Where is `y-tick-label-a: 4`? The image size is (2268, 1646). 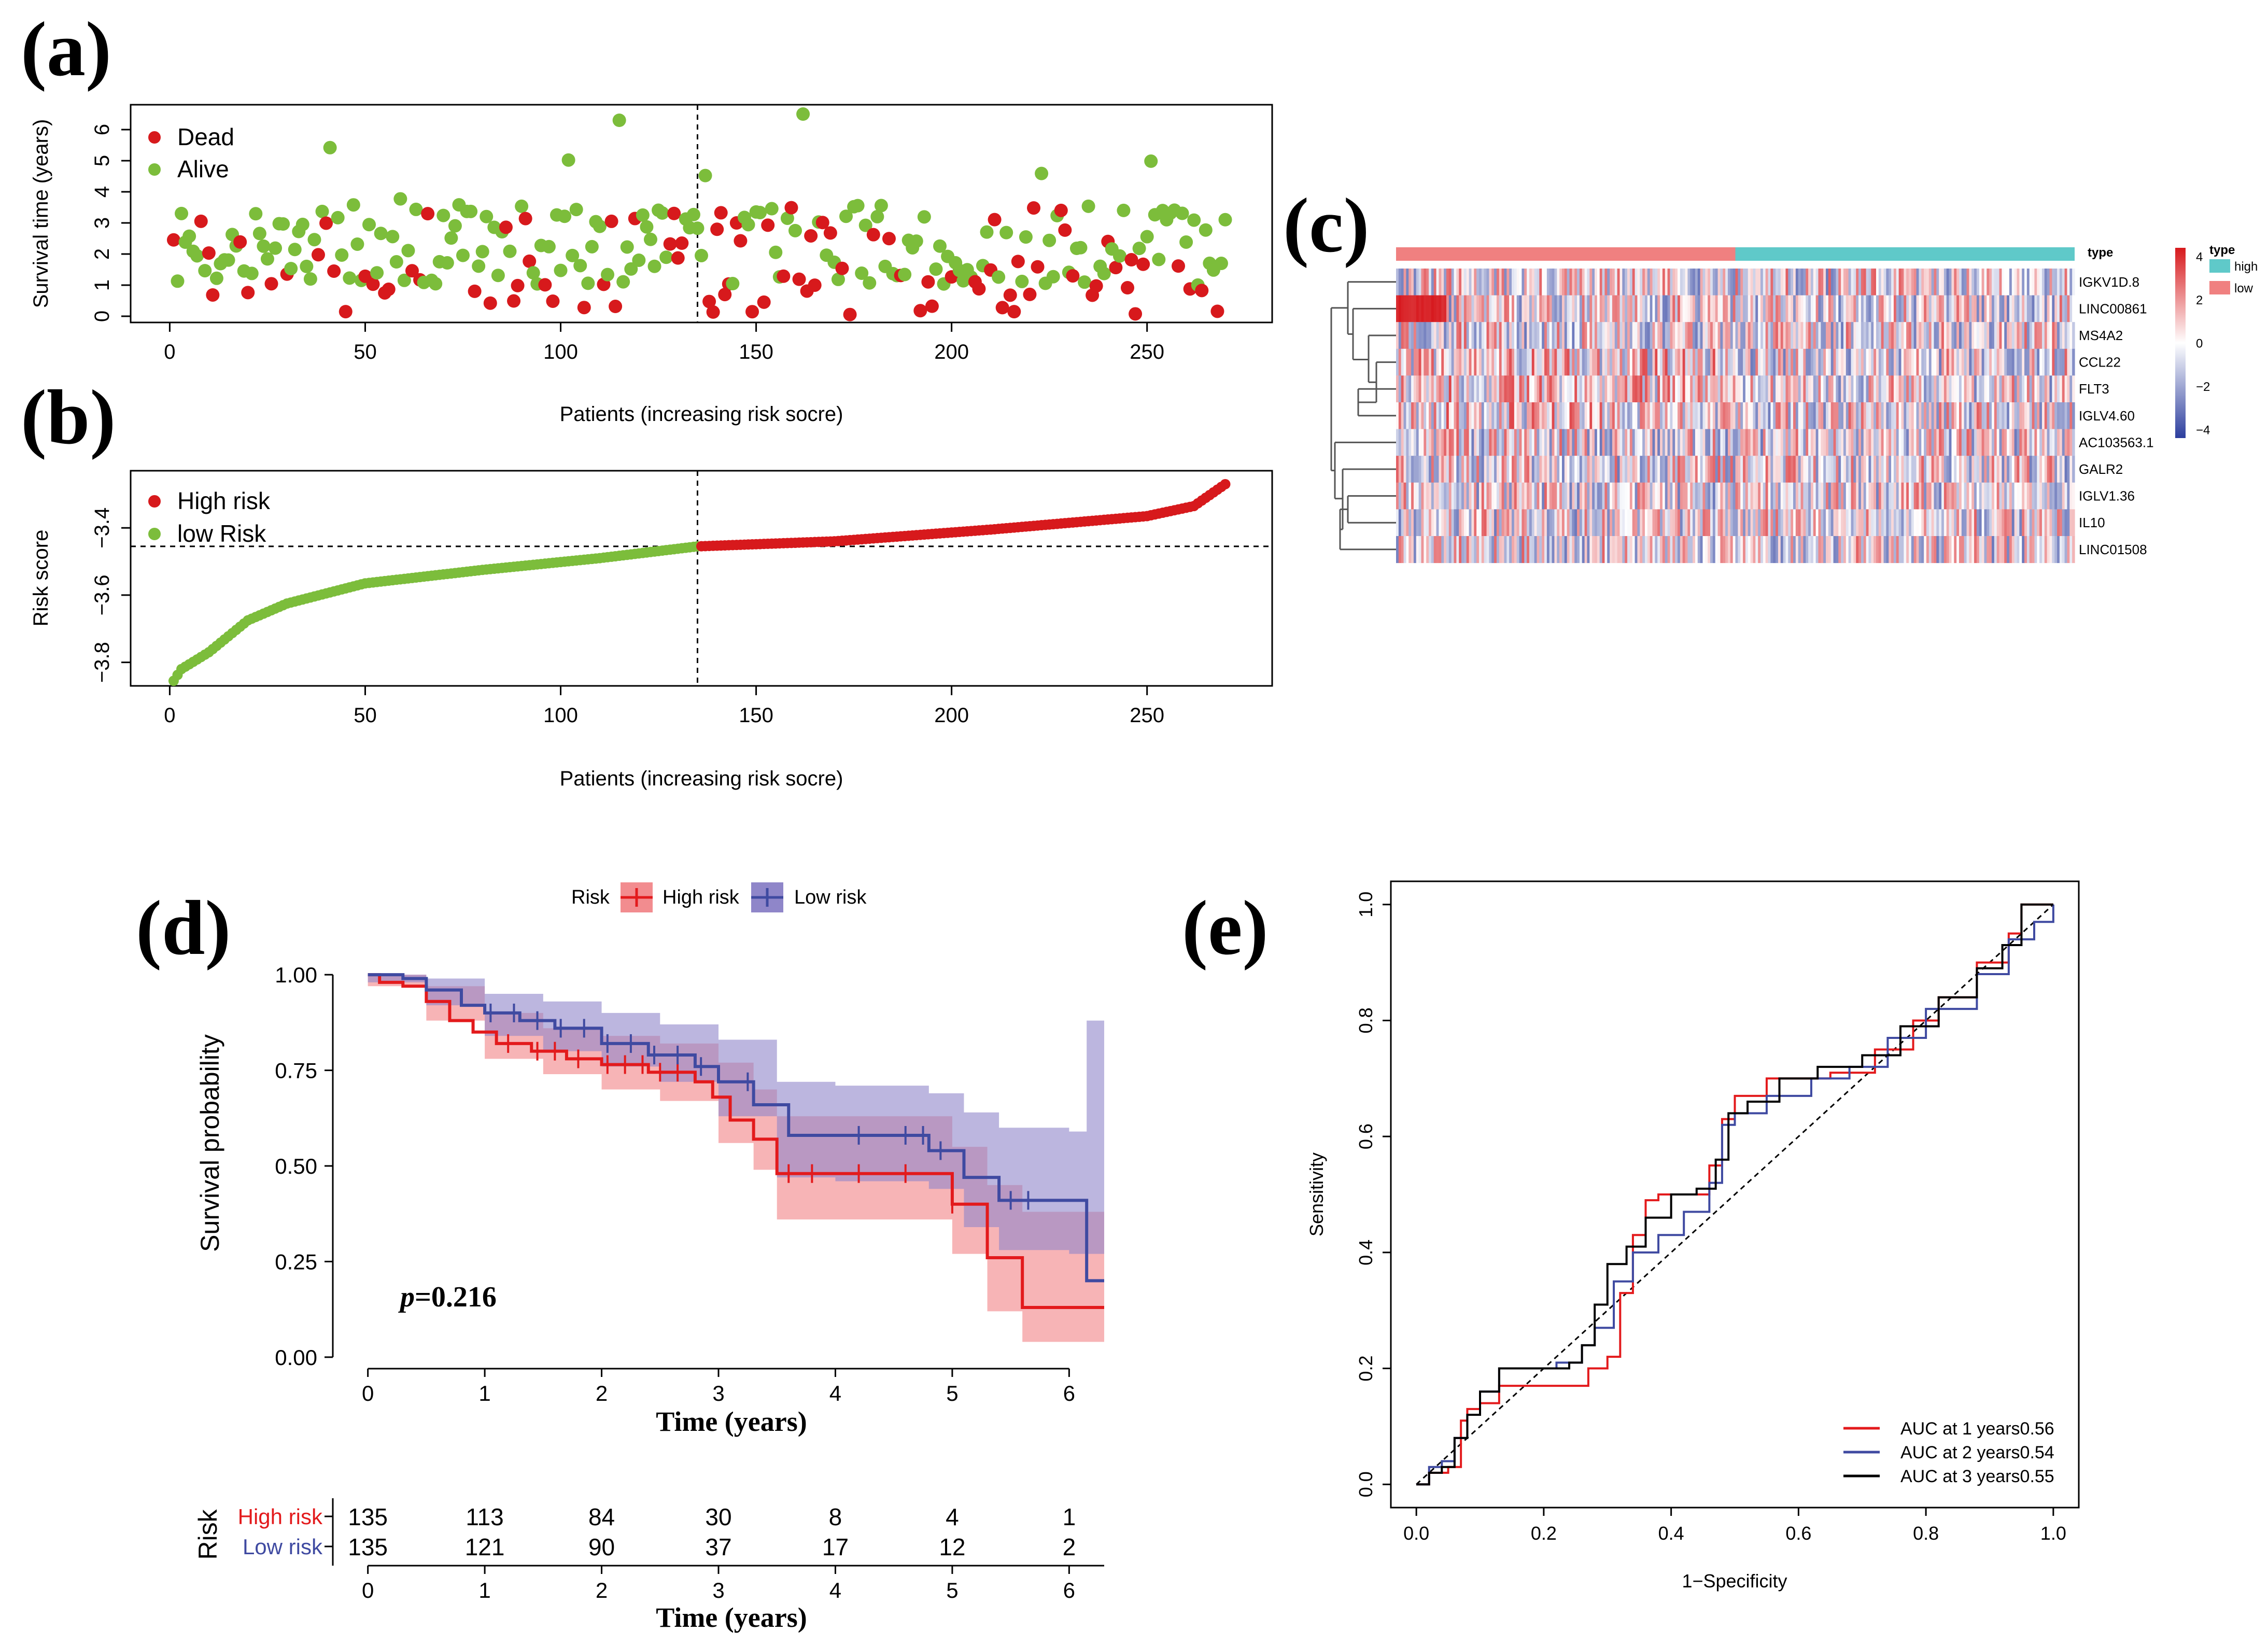 y-tick-label-a: 4 is located at coordinates (102, 192).